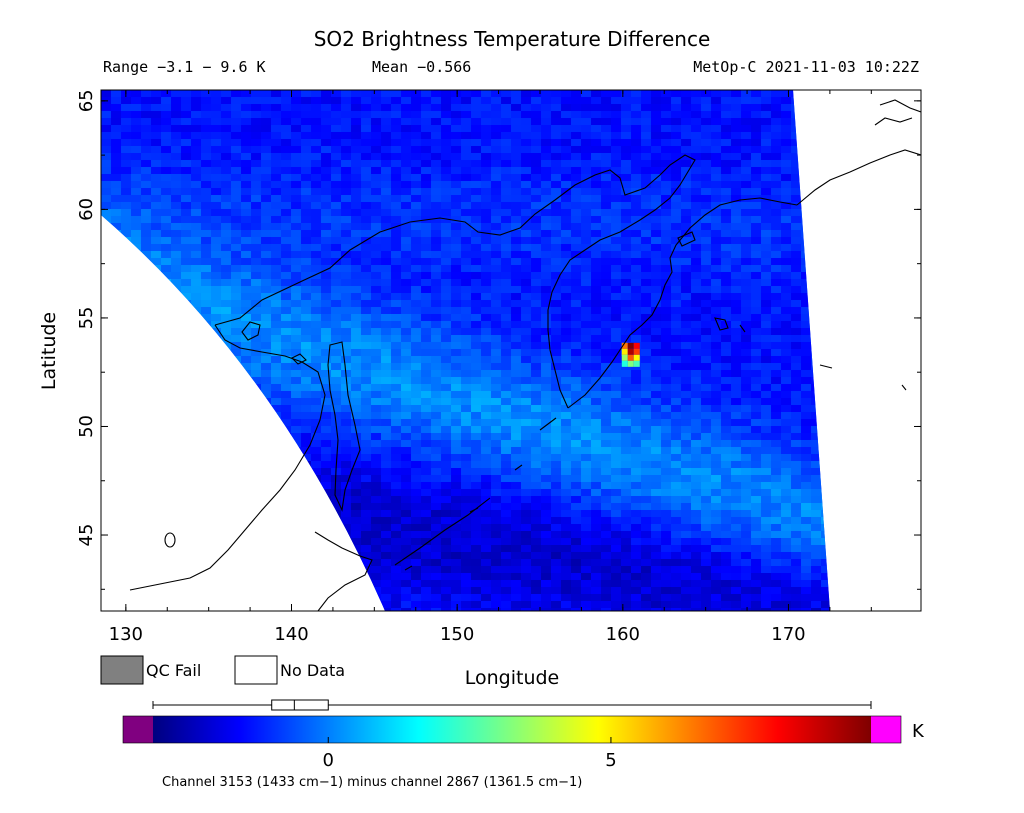  What do you see at coordinates (455, 281) in the screenshot?
I see `mainland-coast` at bounding box center [455, 281].